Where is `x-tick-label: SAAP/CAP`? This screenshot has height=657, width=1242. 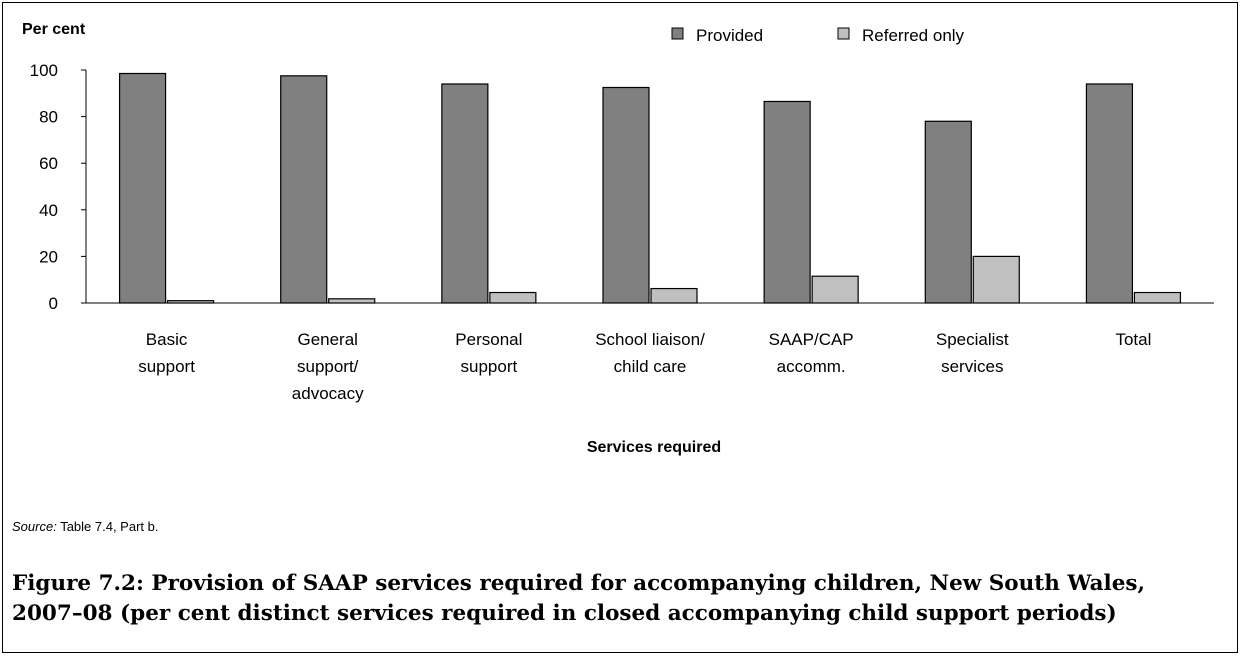
x-tick-label: SAAP/CAP is located at coordinates (811, 339).